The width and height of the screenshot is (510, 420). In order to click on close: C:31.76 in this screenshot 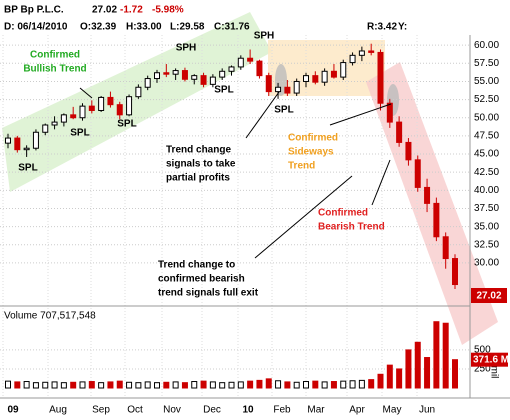, I will do `click(232, 27)`.